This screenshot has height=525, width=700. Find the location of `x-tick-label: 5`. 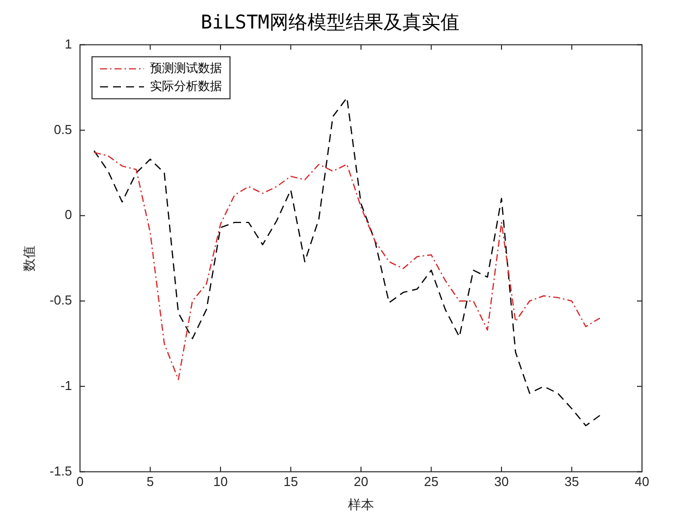

x-tick-label: 5 is located at coordinates (150, 482).